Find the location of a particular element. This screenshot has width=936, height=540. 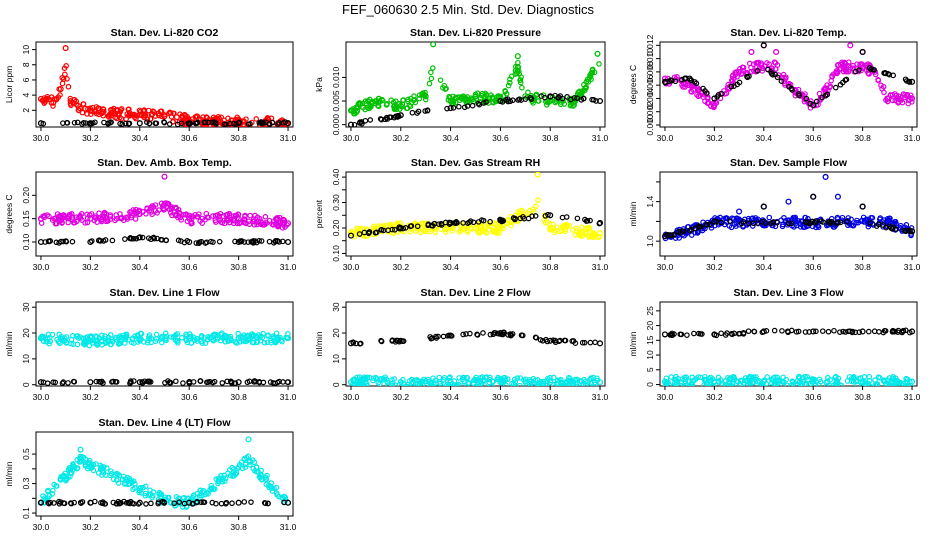

x-tick-label: 30.0 is located at coordinates (351, 267).